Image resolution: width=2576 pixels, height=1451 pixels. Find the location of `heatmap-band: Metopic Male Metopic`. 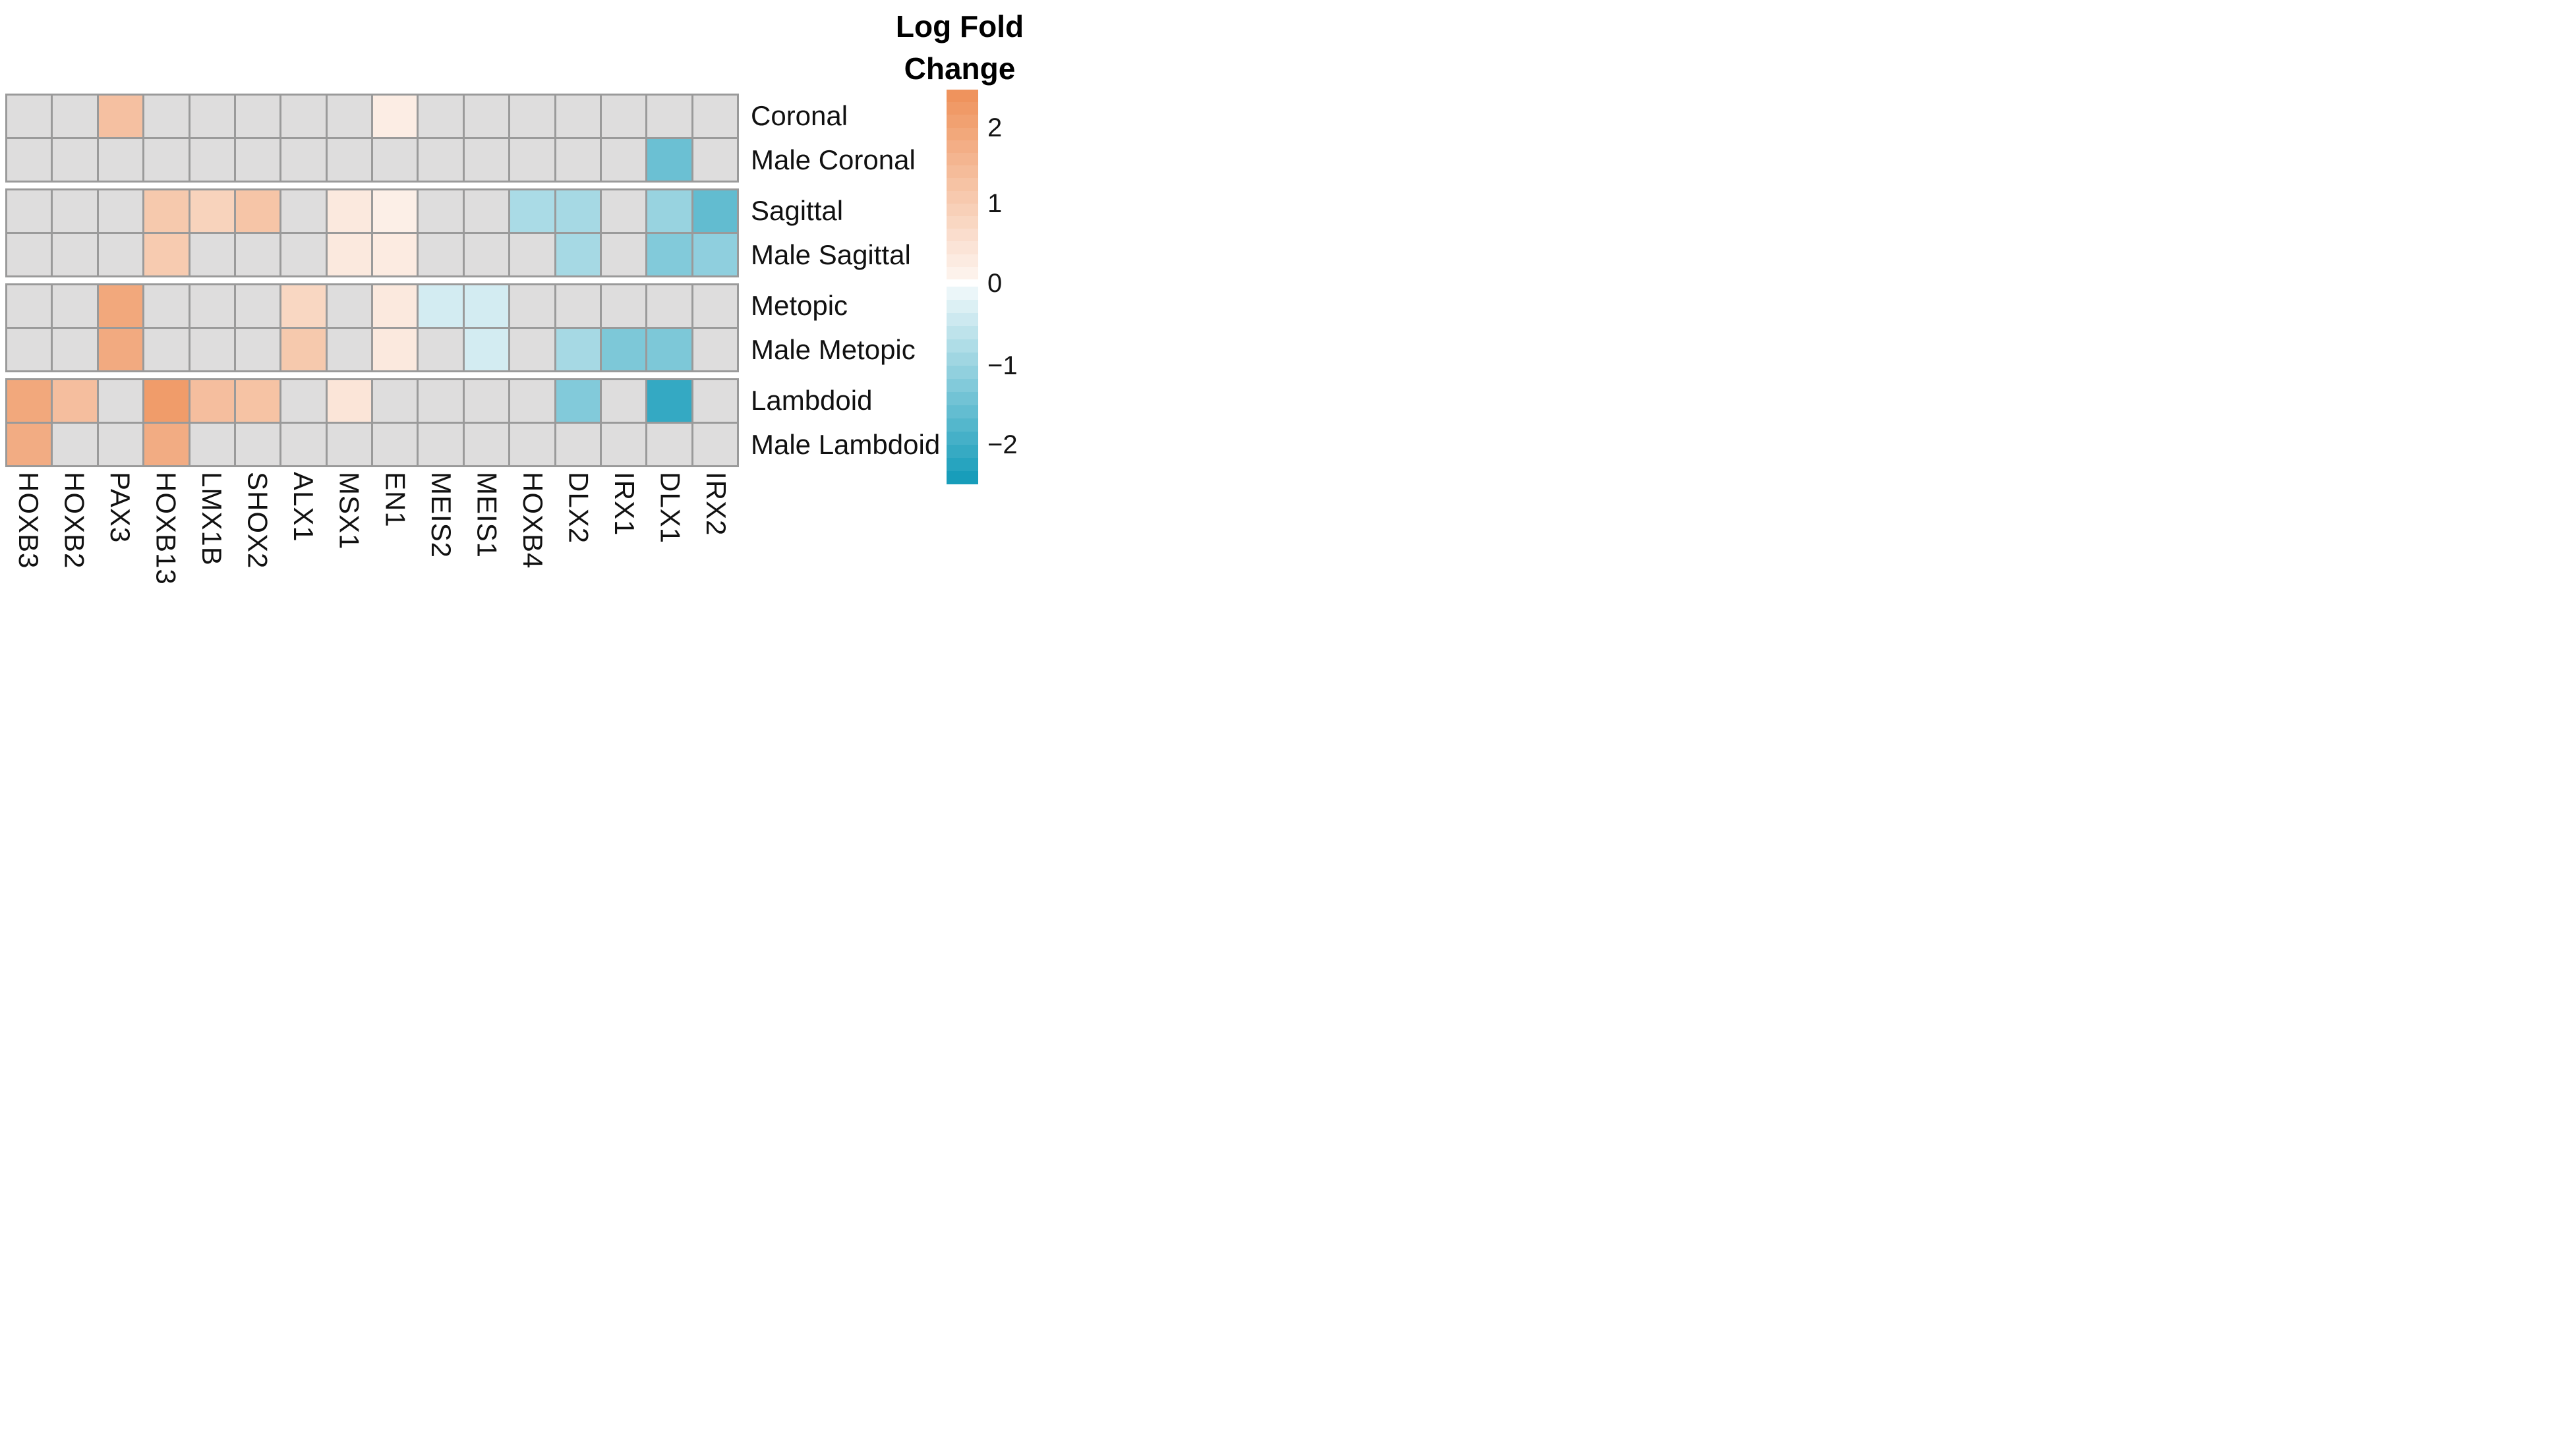

heatmap-band: Metopic Male Metopic is located at coordinates (472, 327).